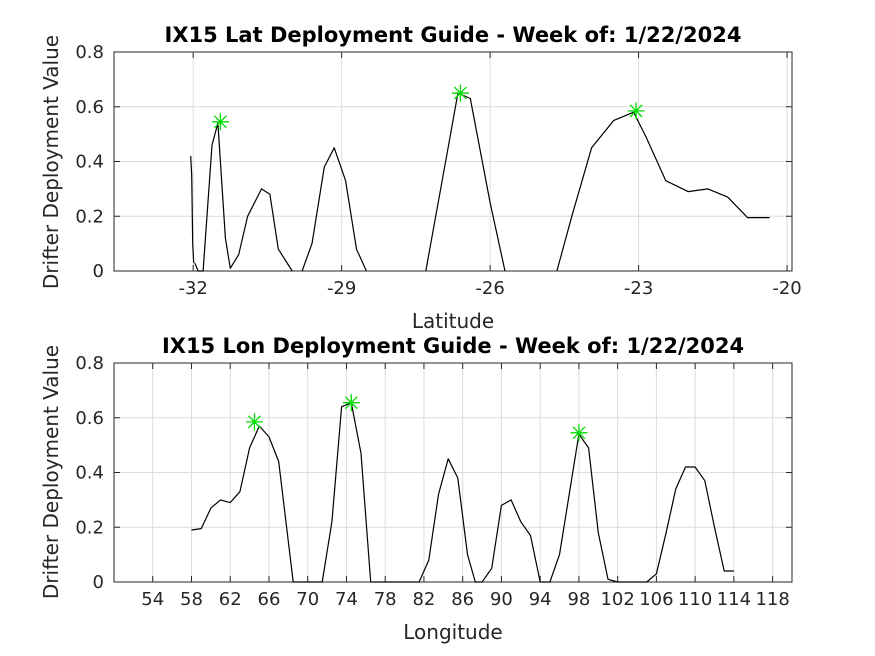  What do you see at coordinates (51, 162) in the screenshot?
I see `lat-y-axis-label: Drifter Deployment Value` at bounding box center [51, 162].